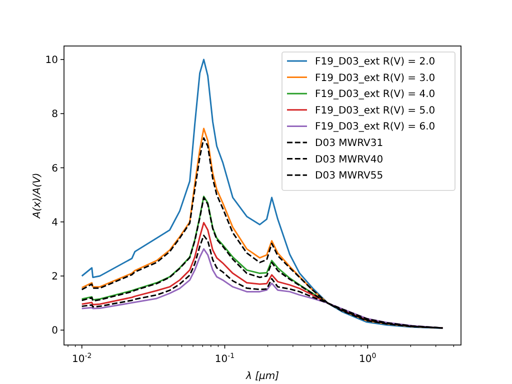  Describe the element at coordinates (82, 358) in the screenshot. I see `x-tick-label: 10$^{-2}$` at that location.